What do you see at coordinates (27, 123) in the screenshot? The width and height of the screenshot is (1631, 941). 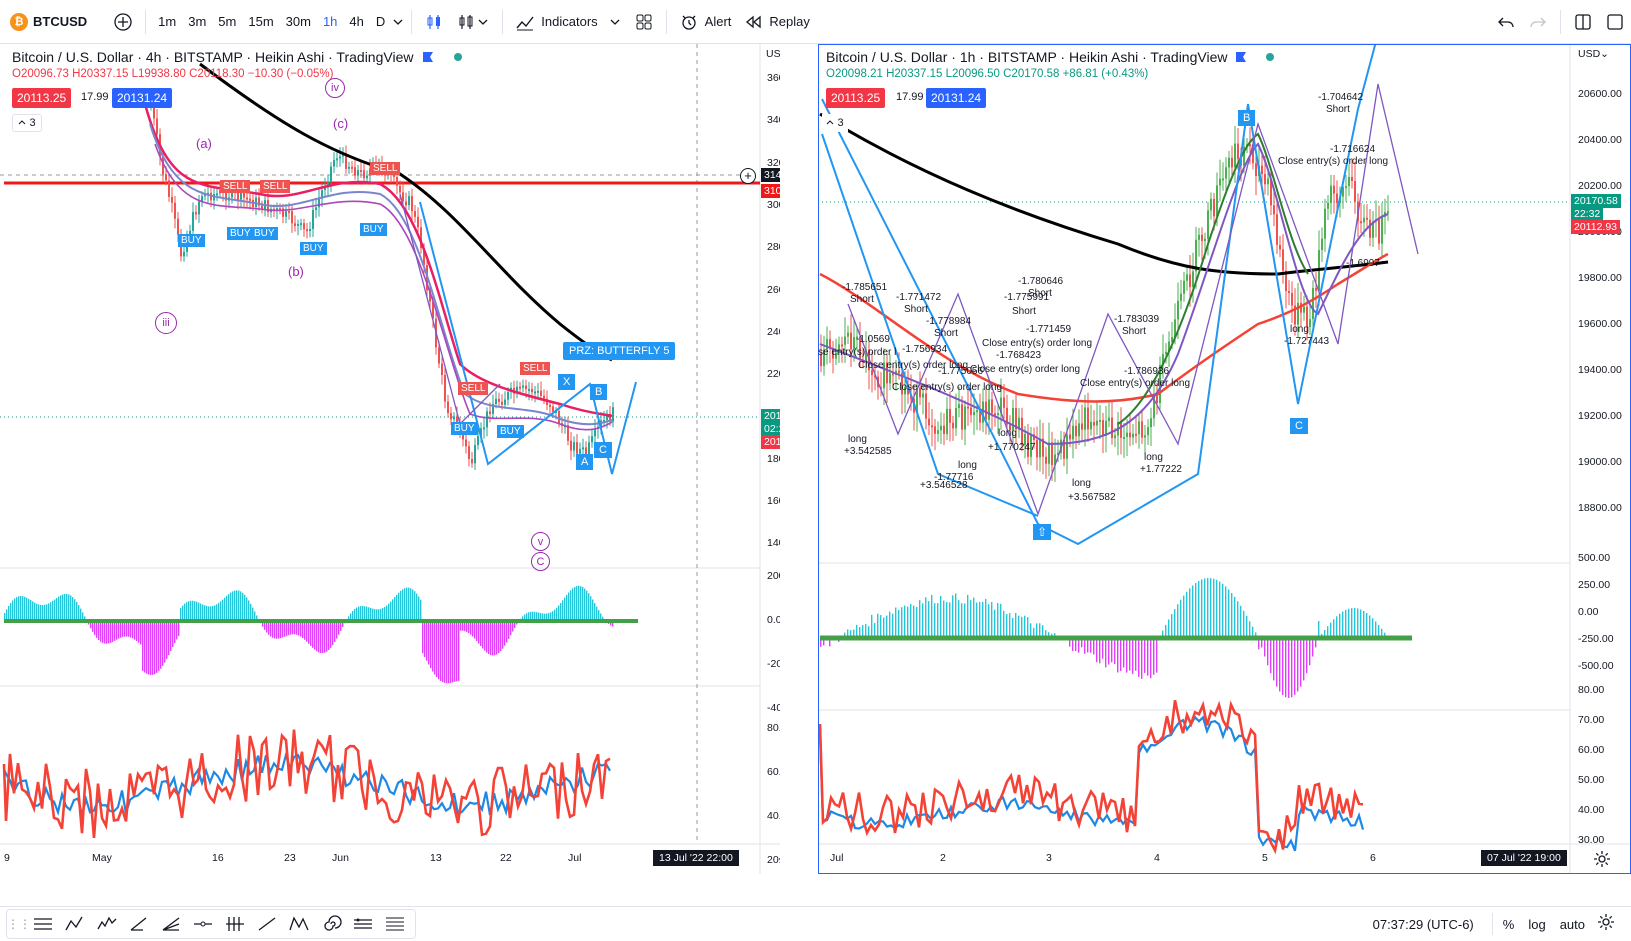 I see `left-collapse-button: 3` at bounding box center [27, 123].